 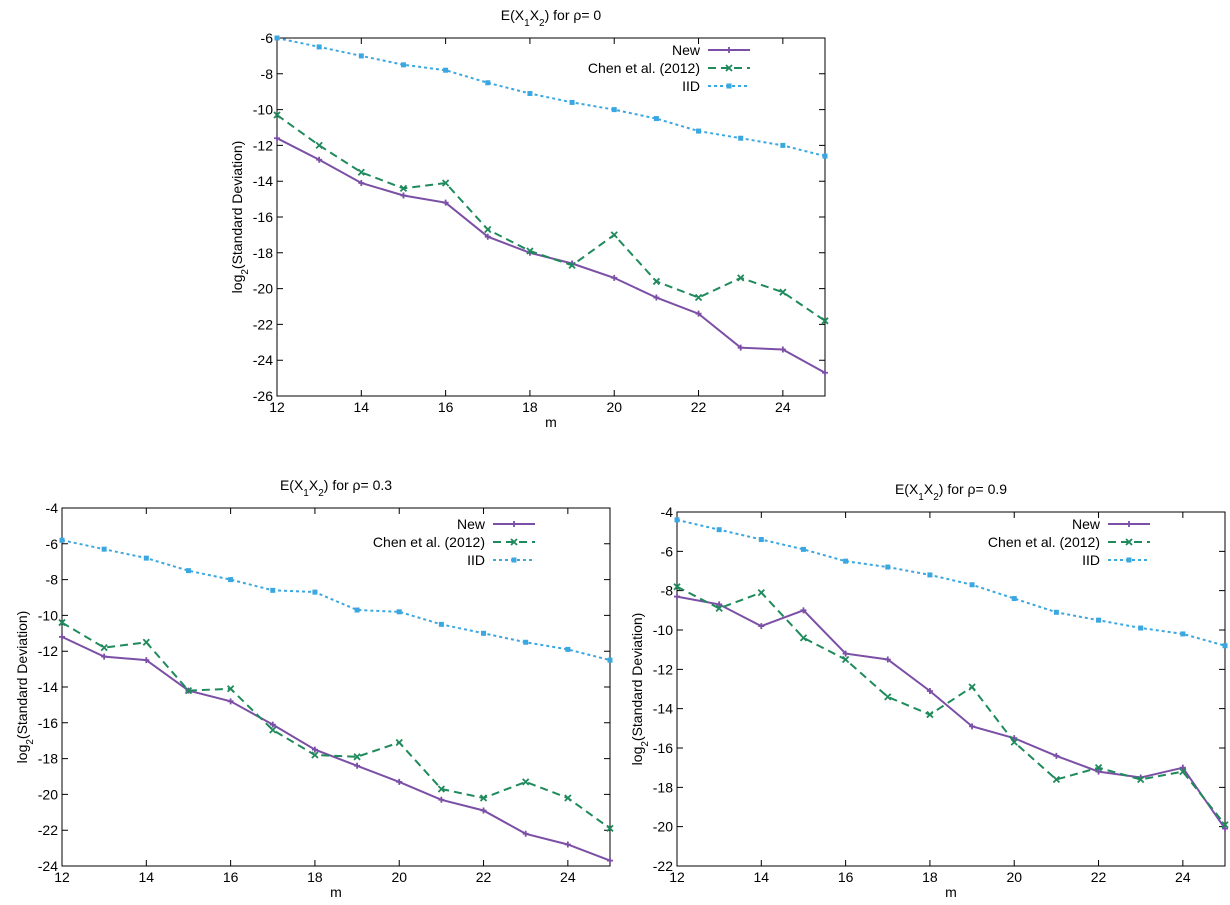 What do you see at coordinates (336, 892) in the screenshot?
I see `x-axis-label: m` at bounding box center [336, 892].